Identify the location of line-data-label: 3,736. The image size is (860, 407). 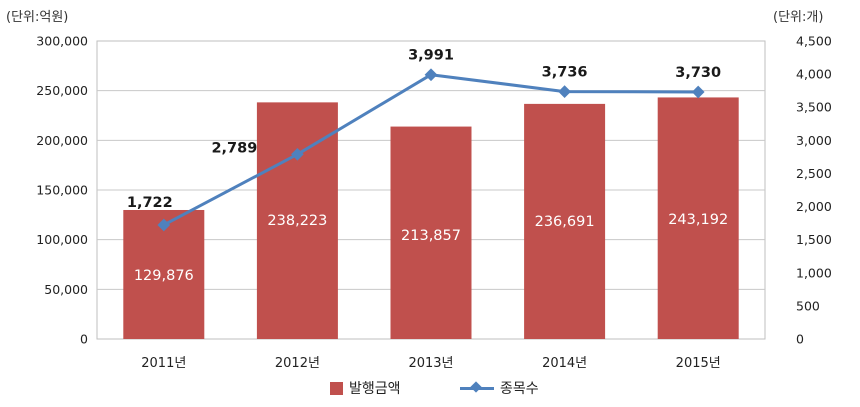
(565, 73).